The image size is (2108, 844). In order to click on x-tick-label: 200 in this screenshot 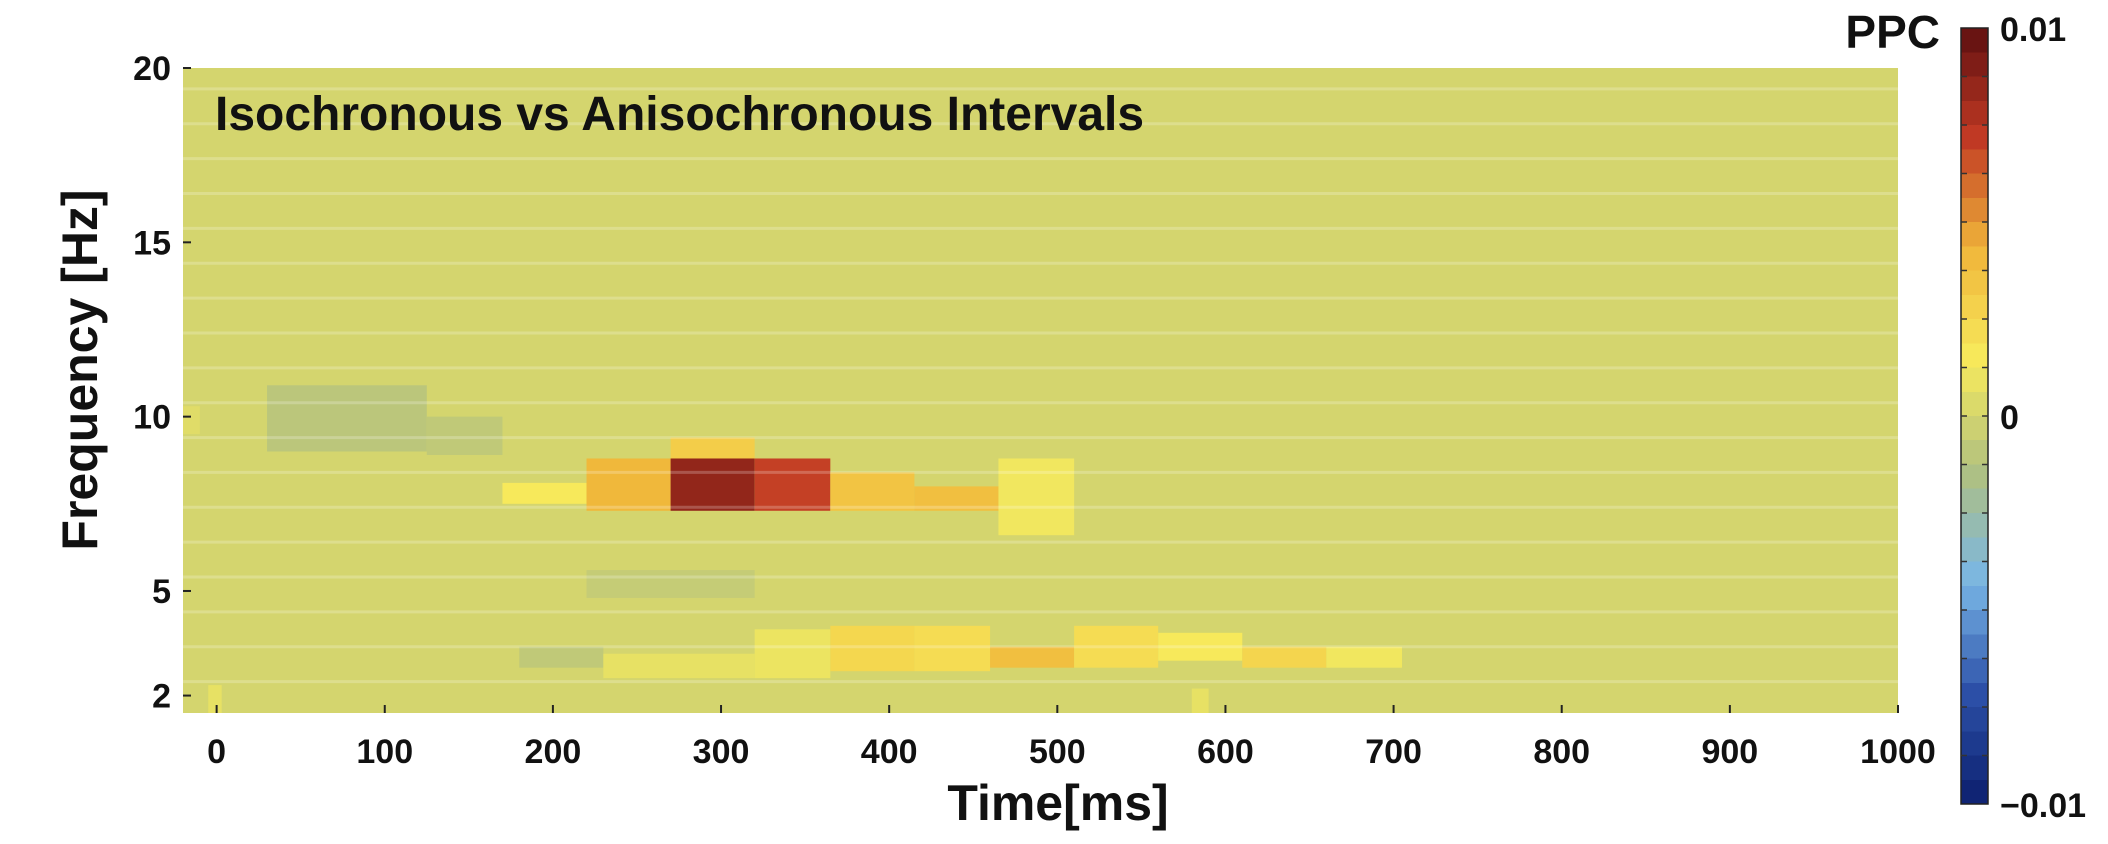, I will do `click(553, 752)`.